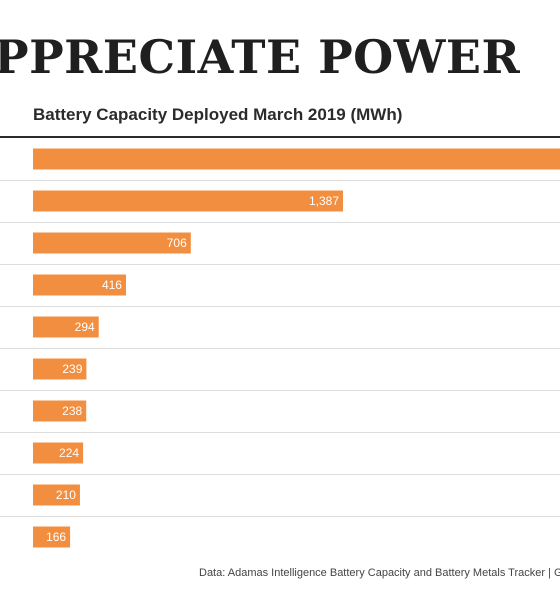  Describe the element at coordinates (66, 495) in the screenshot. I see `bar-value-label: 210` at that location.